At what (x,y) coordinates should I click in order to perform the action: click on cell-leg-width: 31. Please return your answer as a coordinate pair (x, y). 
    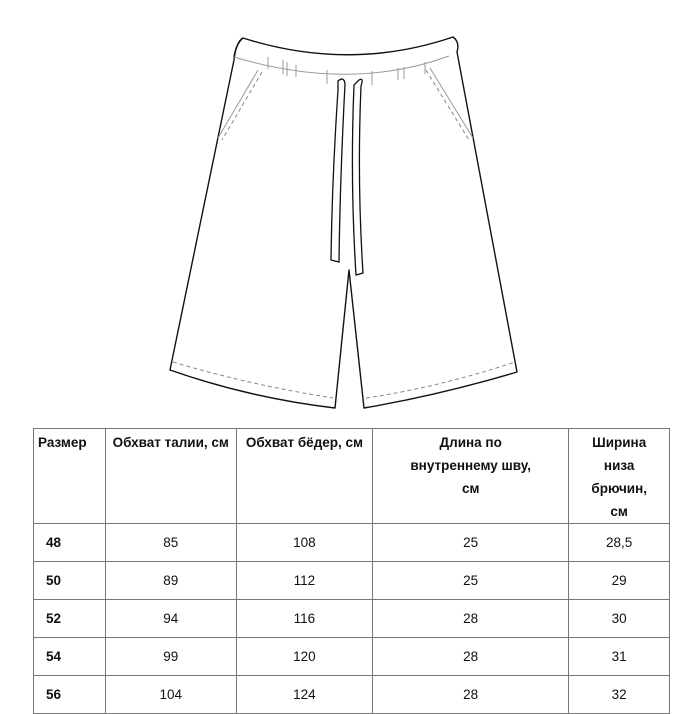
    Looking at the image, I should click on (619, 656).